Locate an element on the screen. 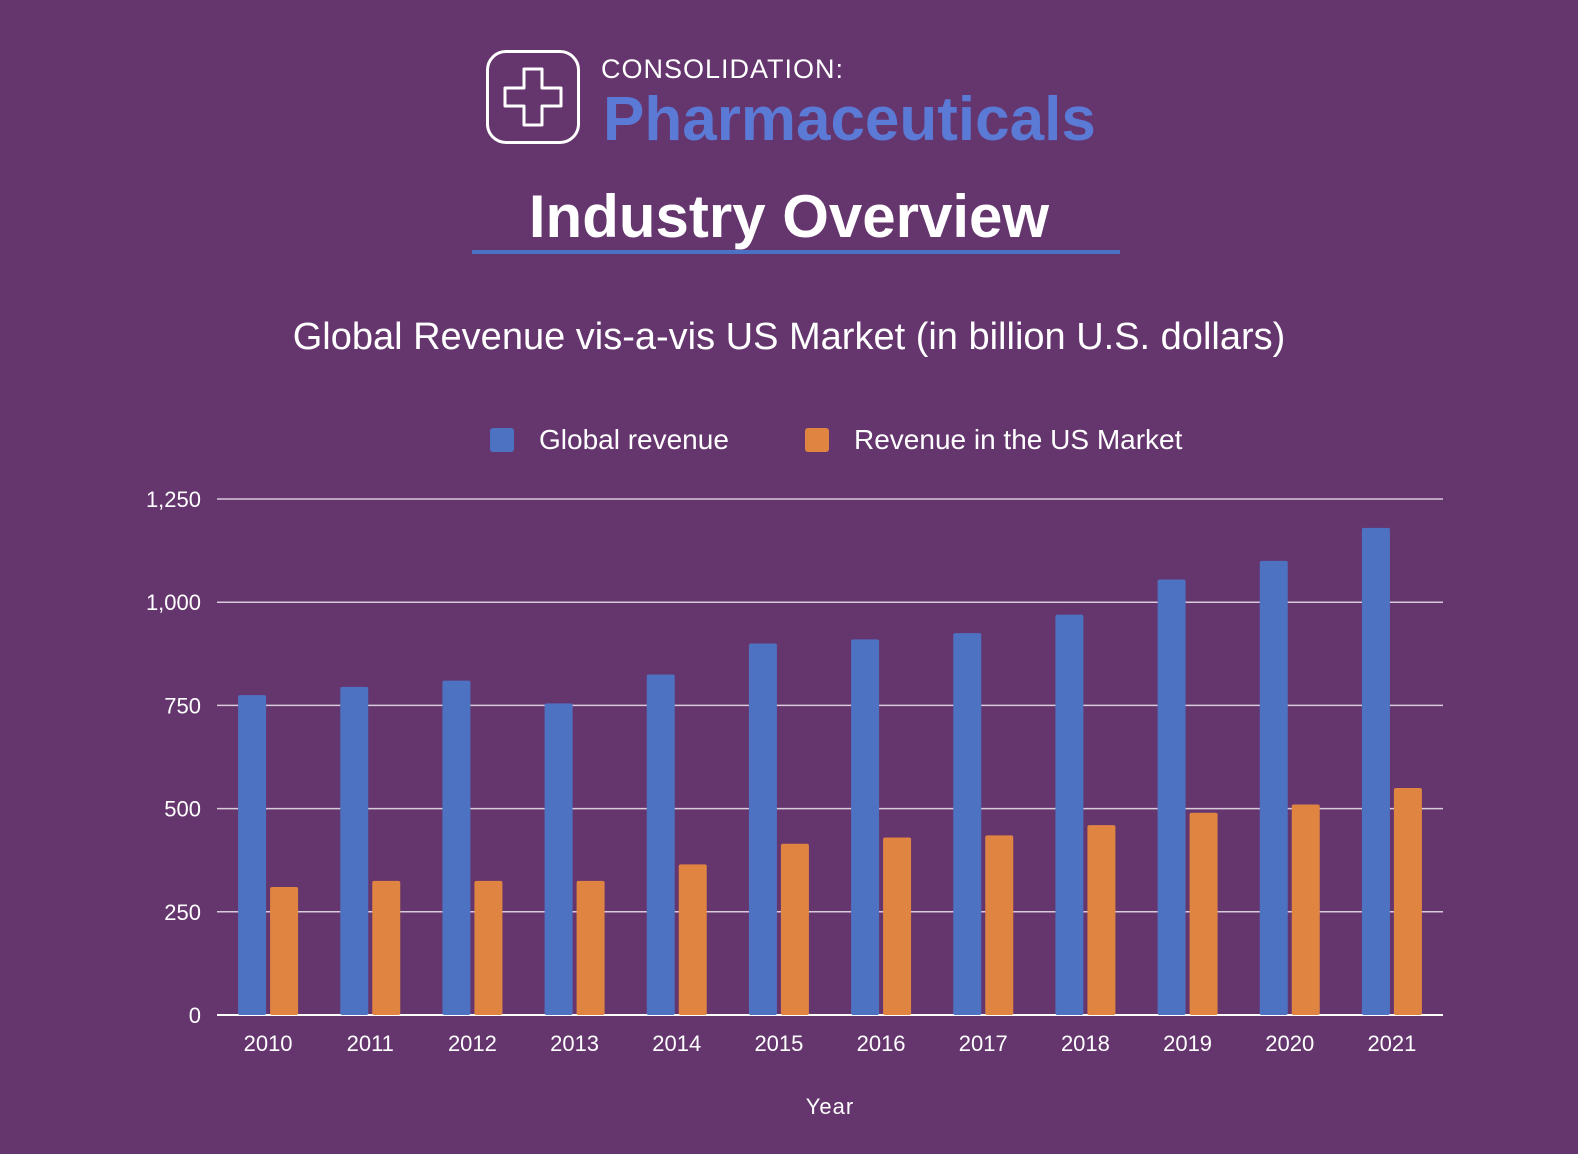 Image resolution: width=1578 pixels, height=1154 pixels. x-tick-label: 2021 is located at coordinates (1391, 1043).